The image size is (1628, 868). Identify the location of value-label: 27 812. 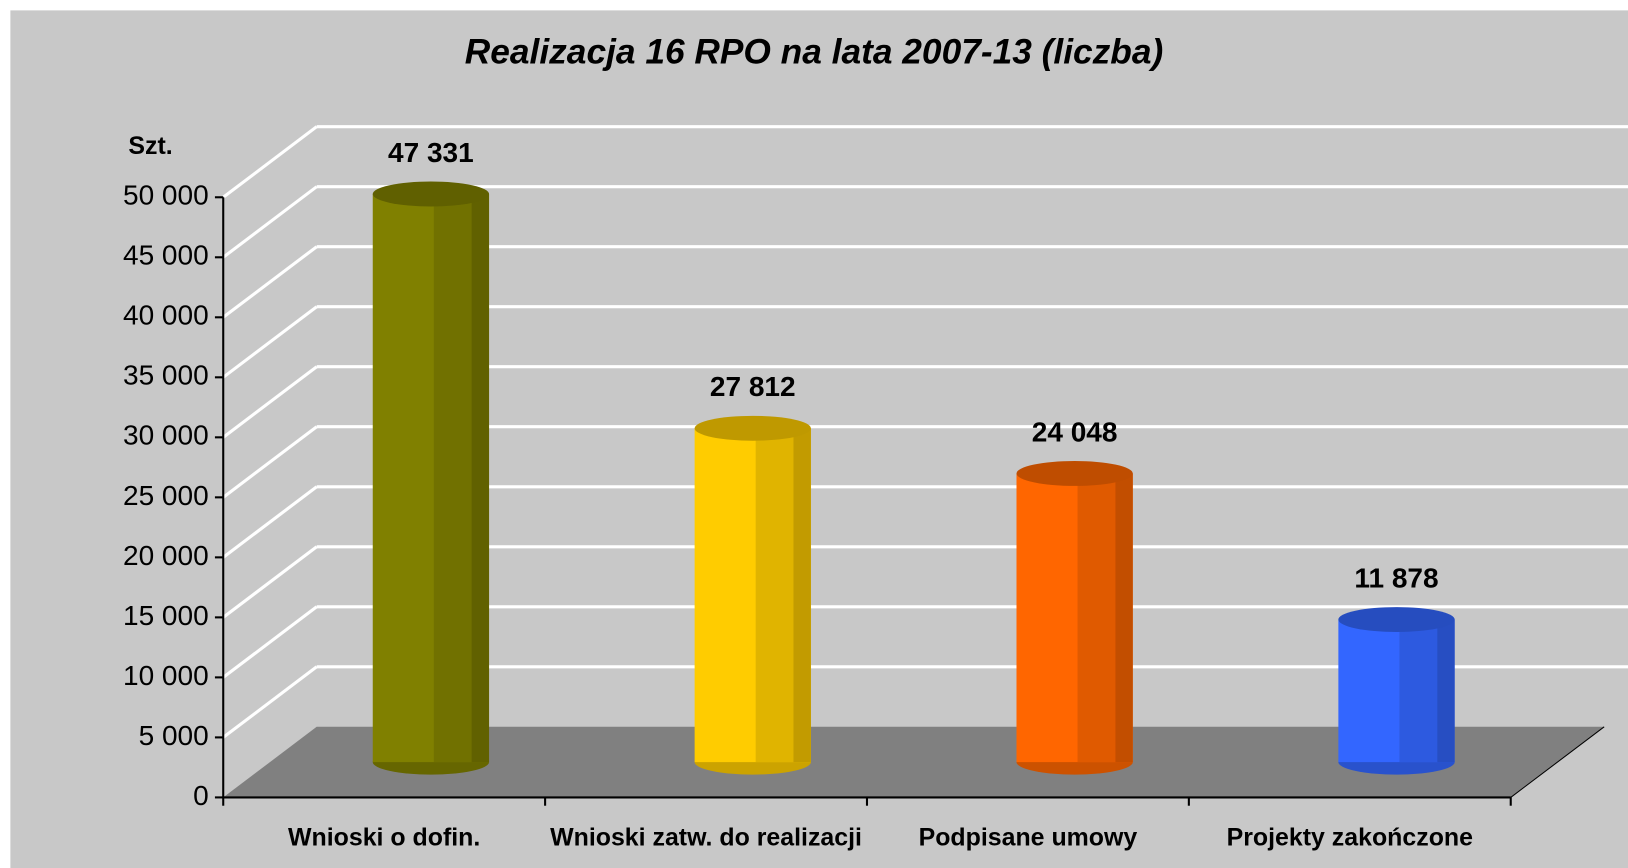
(753, 386).